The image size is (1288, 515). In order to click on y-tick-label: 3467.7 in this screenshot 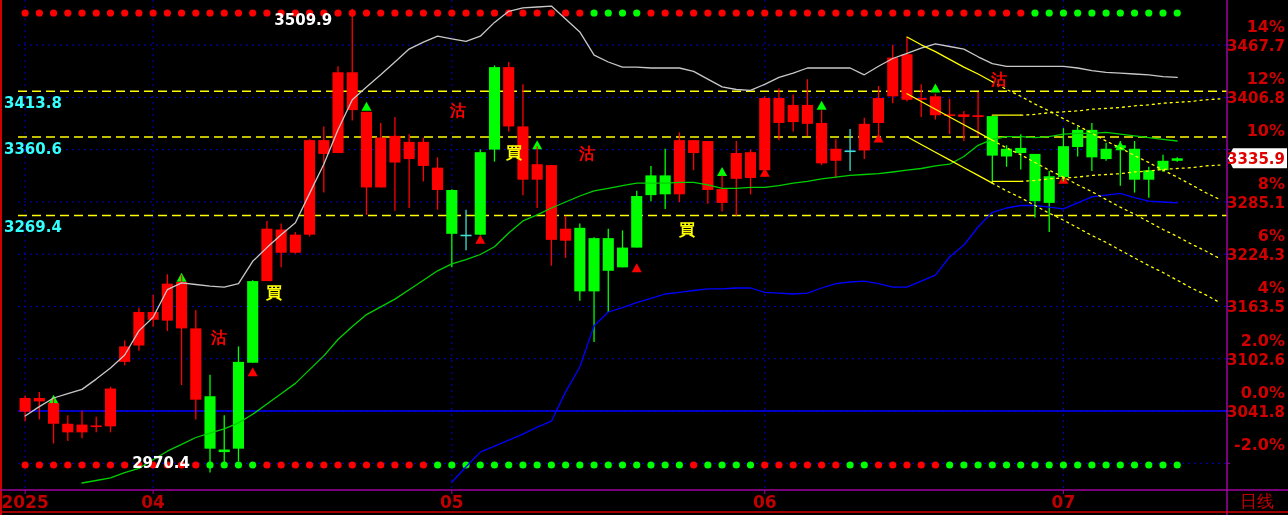, I will do `click(1256, 46)`.